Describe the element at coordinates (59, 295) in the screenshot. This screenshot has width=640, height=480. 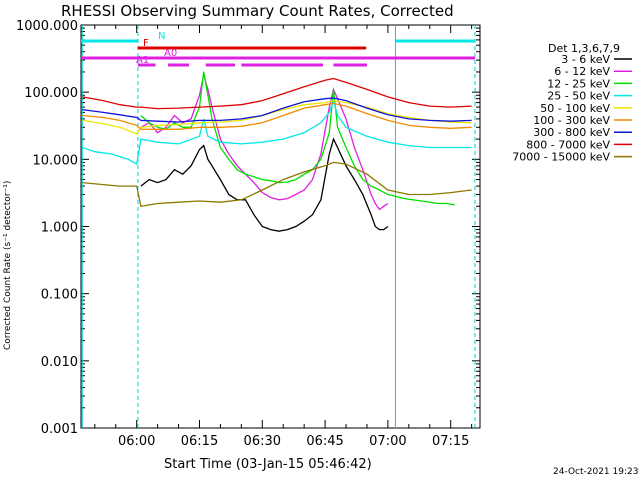
I see `y-tick-label: 0.100` at that location.